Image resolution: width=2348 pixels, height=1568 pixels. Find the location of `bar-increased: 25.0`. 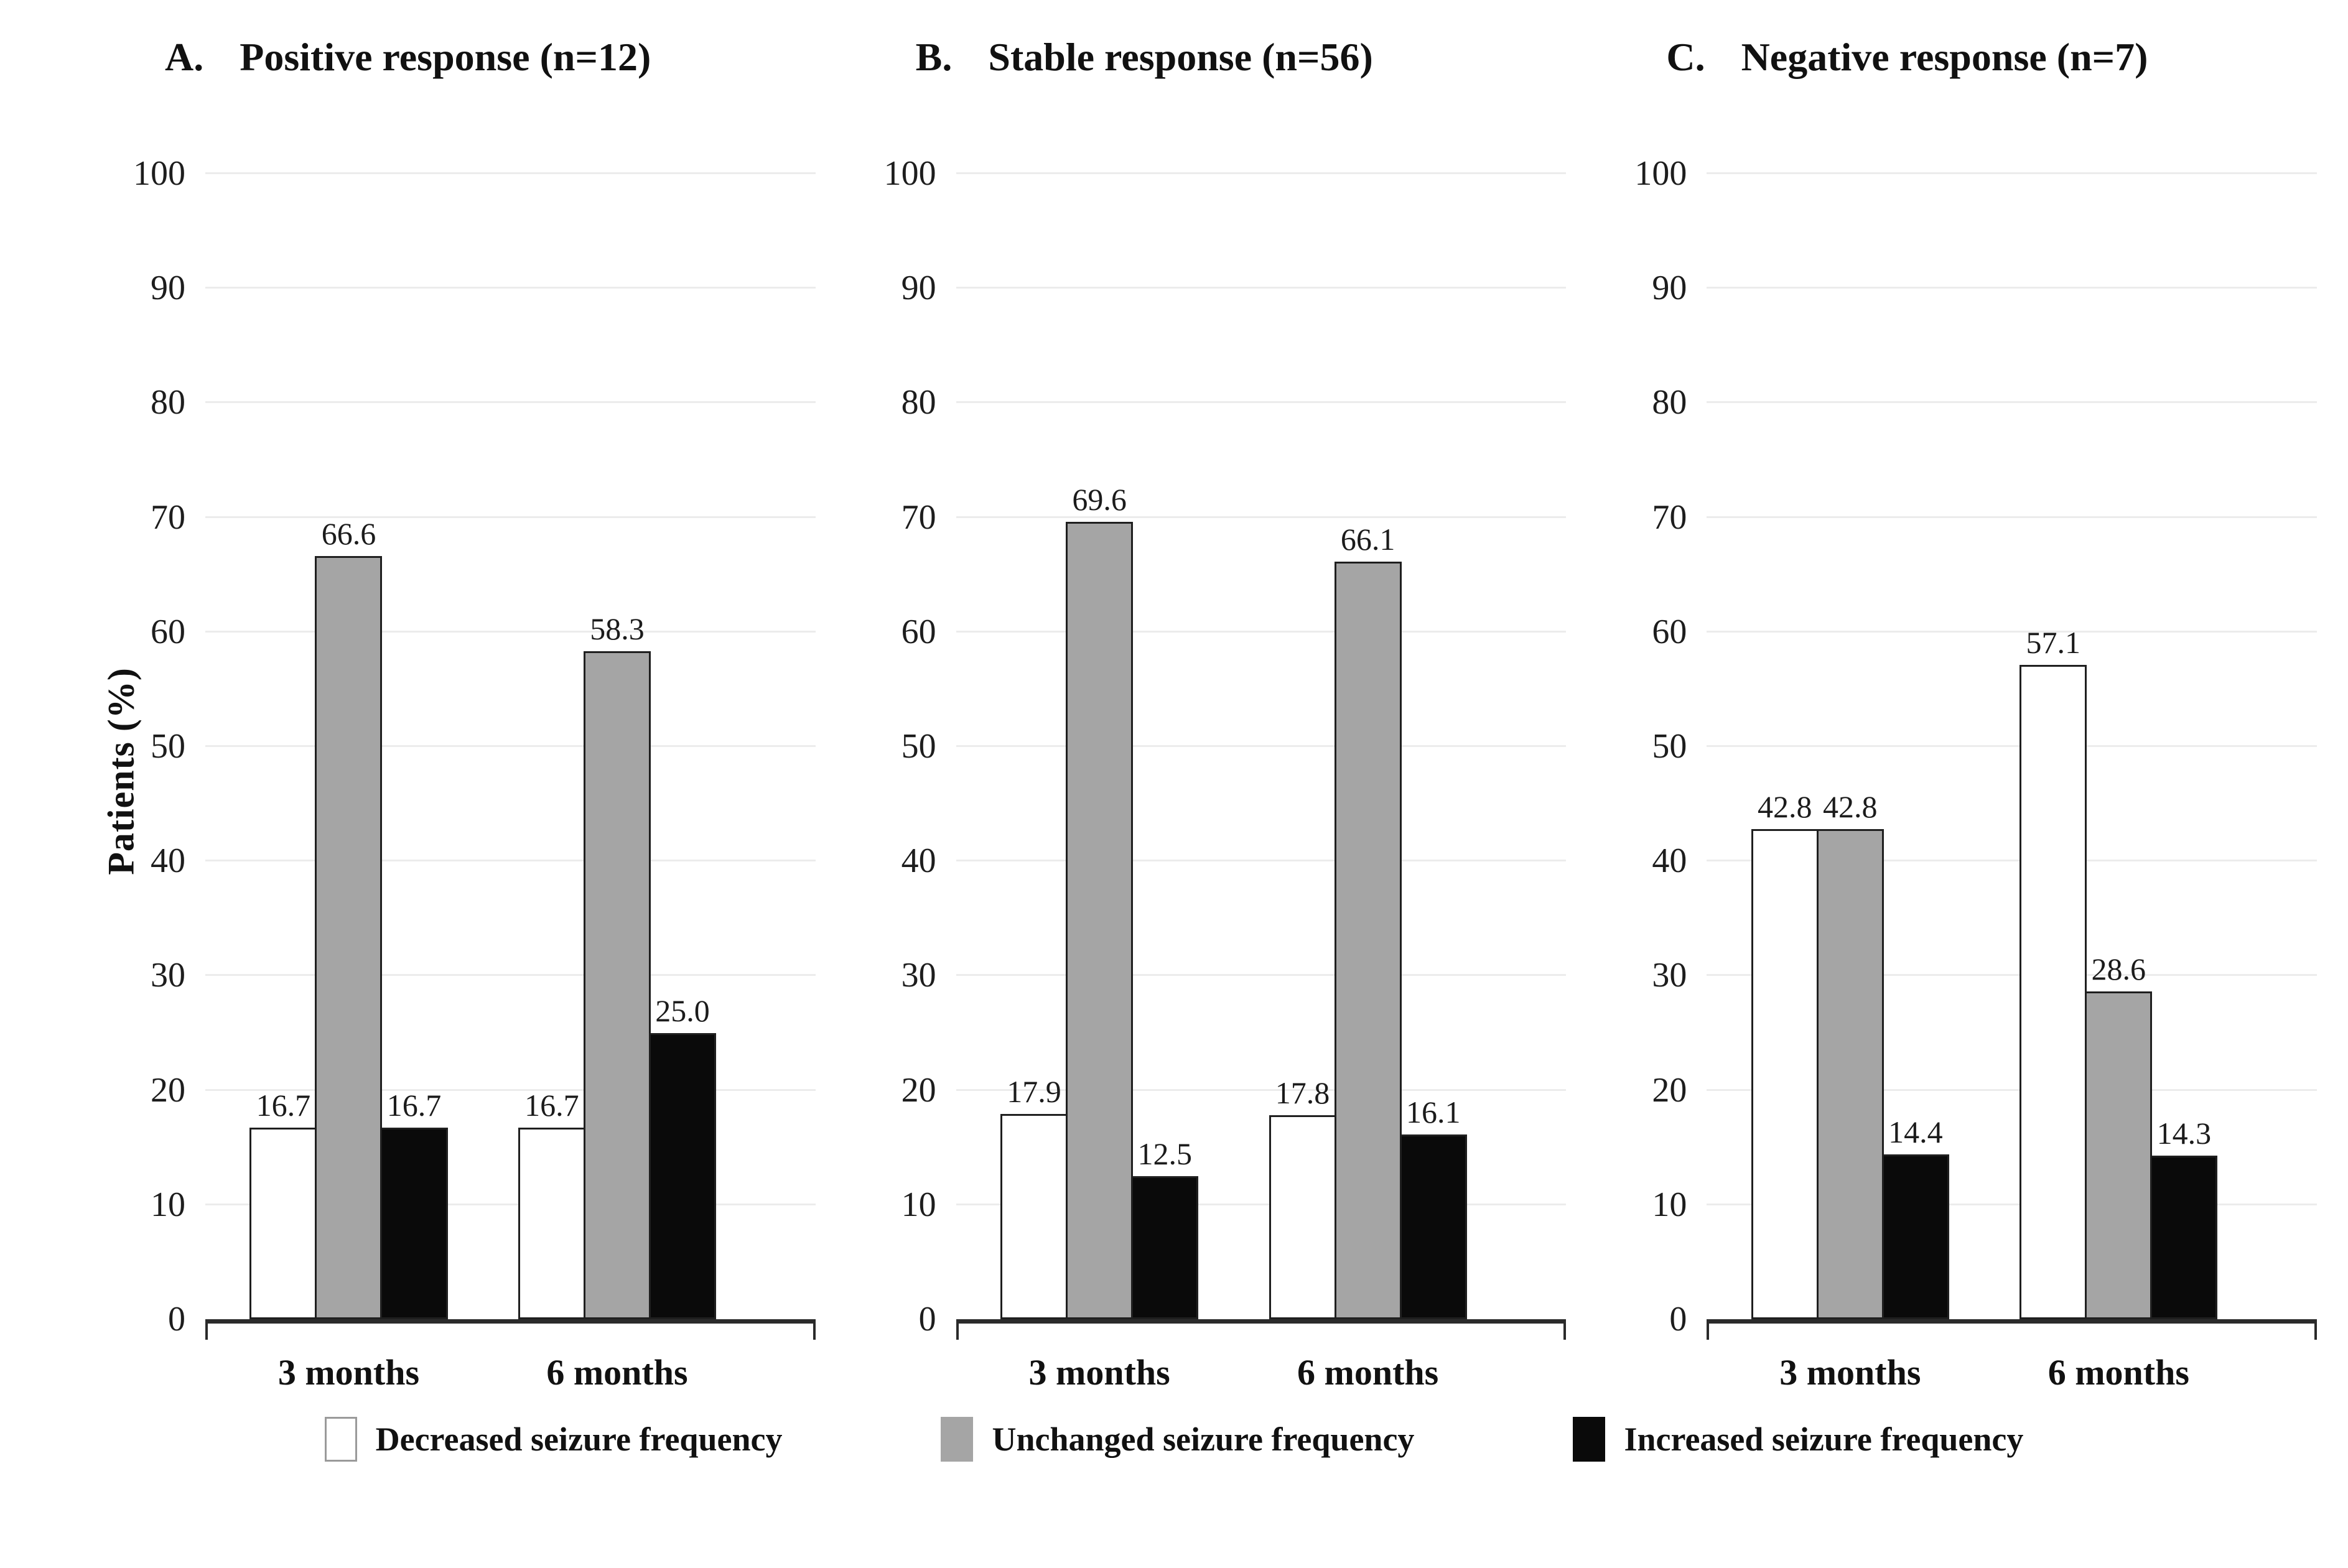

bar-increased: 25.0 is located at coordinates (682, 1157).